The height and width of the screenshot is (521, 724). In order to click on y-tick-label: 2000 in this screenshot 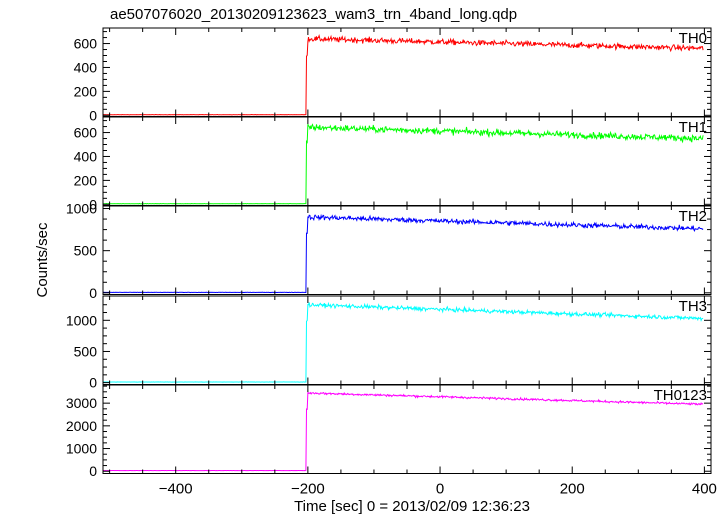, I will do `click(81, 426)`.